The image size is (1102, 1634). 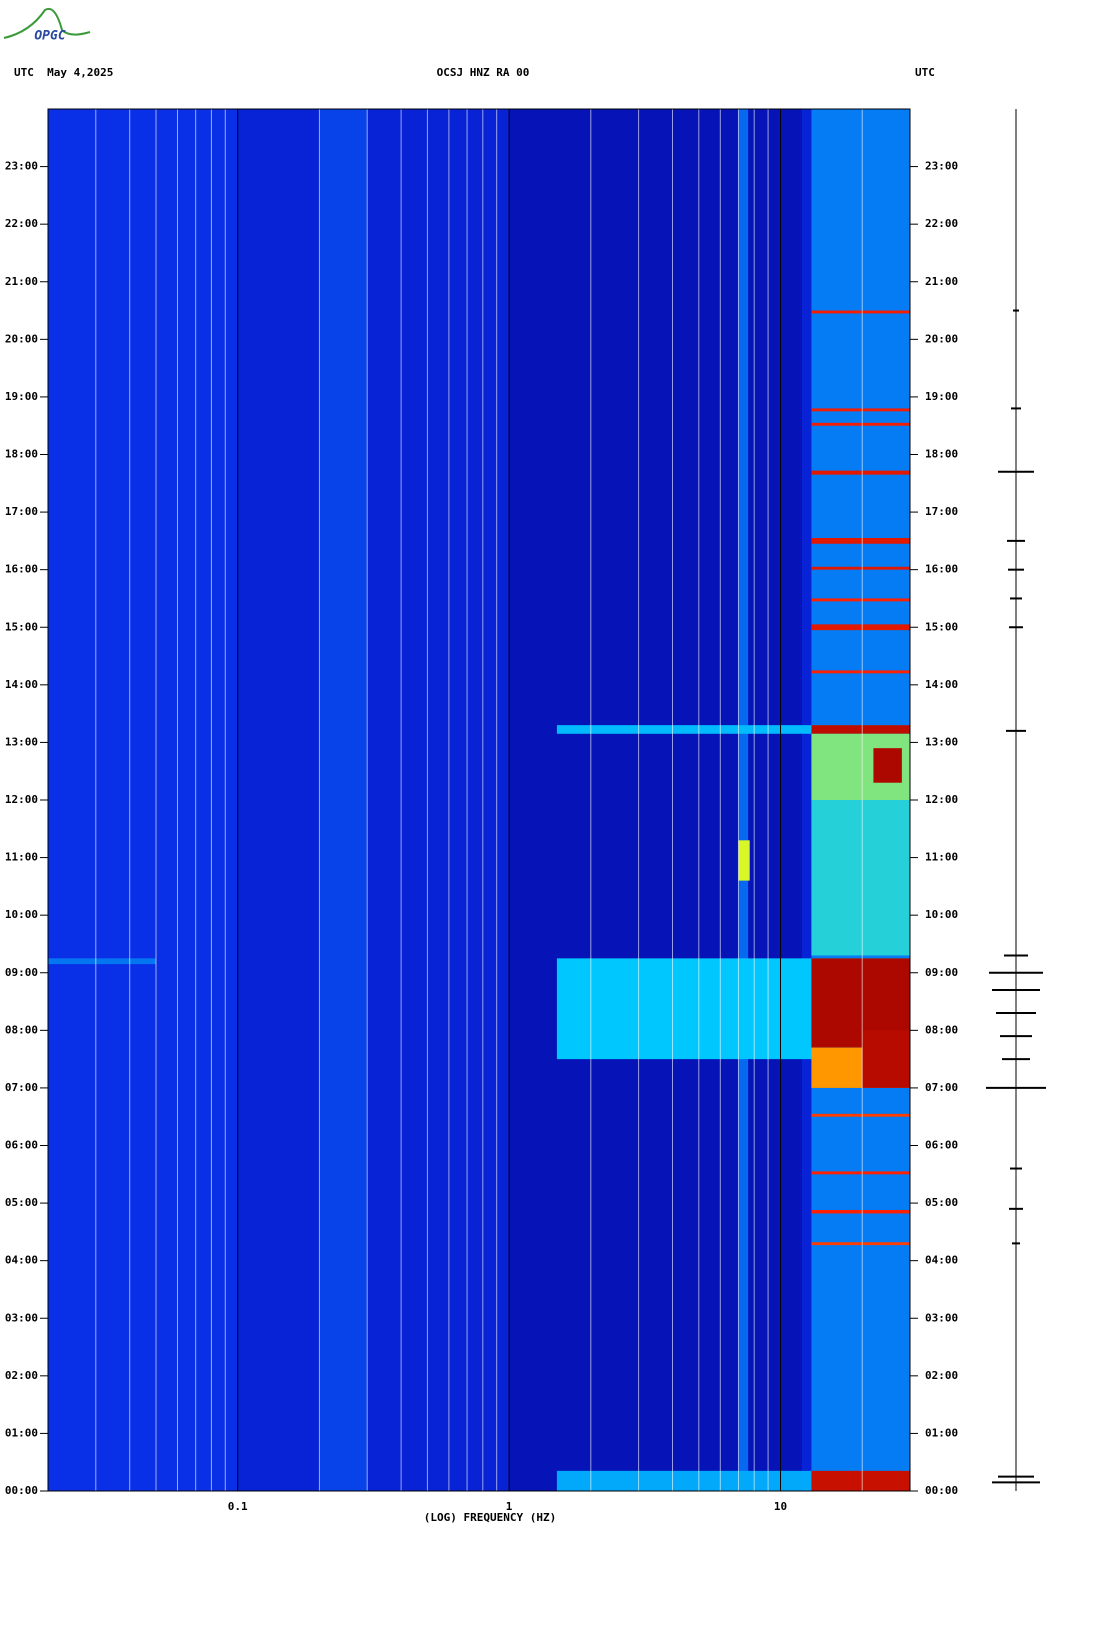 What do you see at coordinates (483, 72) in the screenshot?
I see `chart-title: OCSJ HNZ RA 00` at bounding box center [483, 72].